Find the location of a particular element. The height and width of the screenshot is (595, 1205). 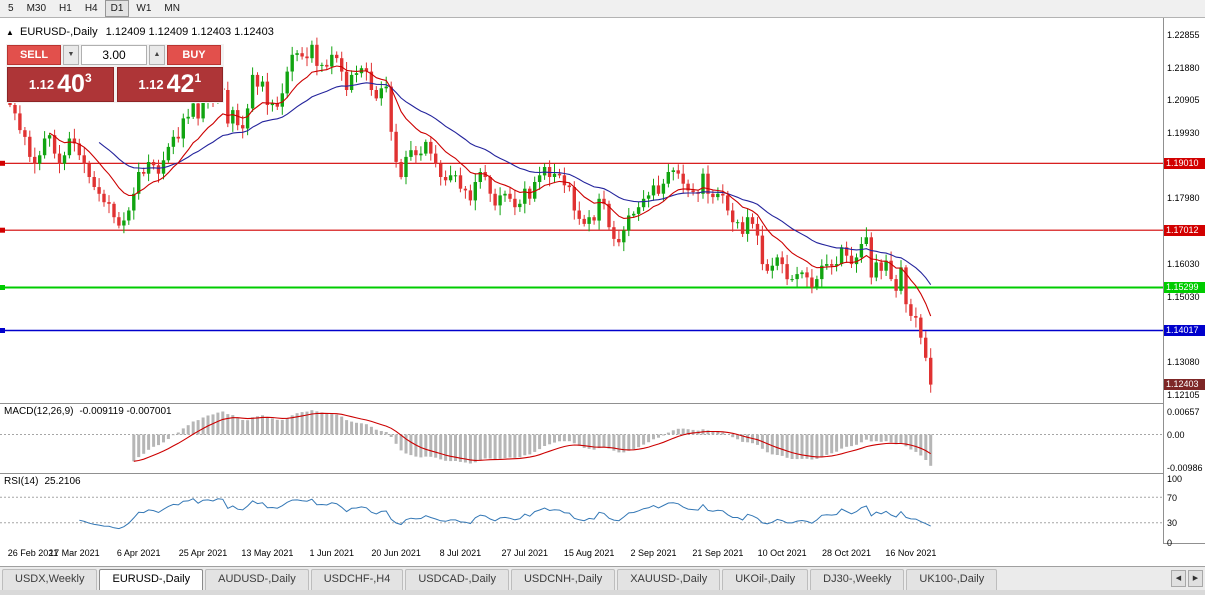

tab-ukoil-daily: UKOil-,Daily is located at coordinates (765, 579).